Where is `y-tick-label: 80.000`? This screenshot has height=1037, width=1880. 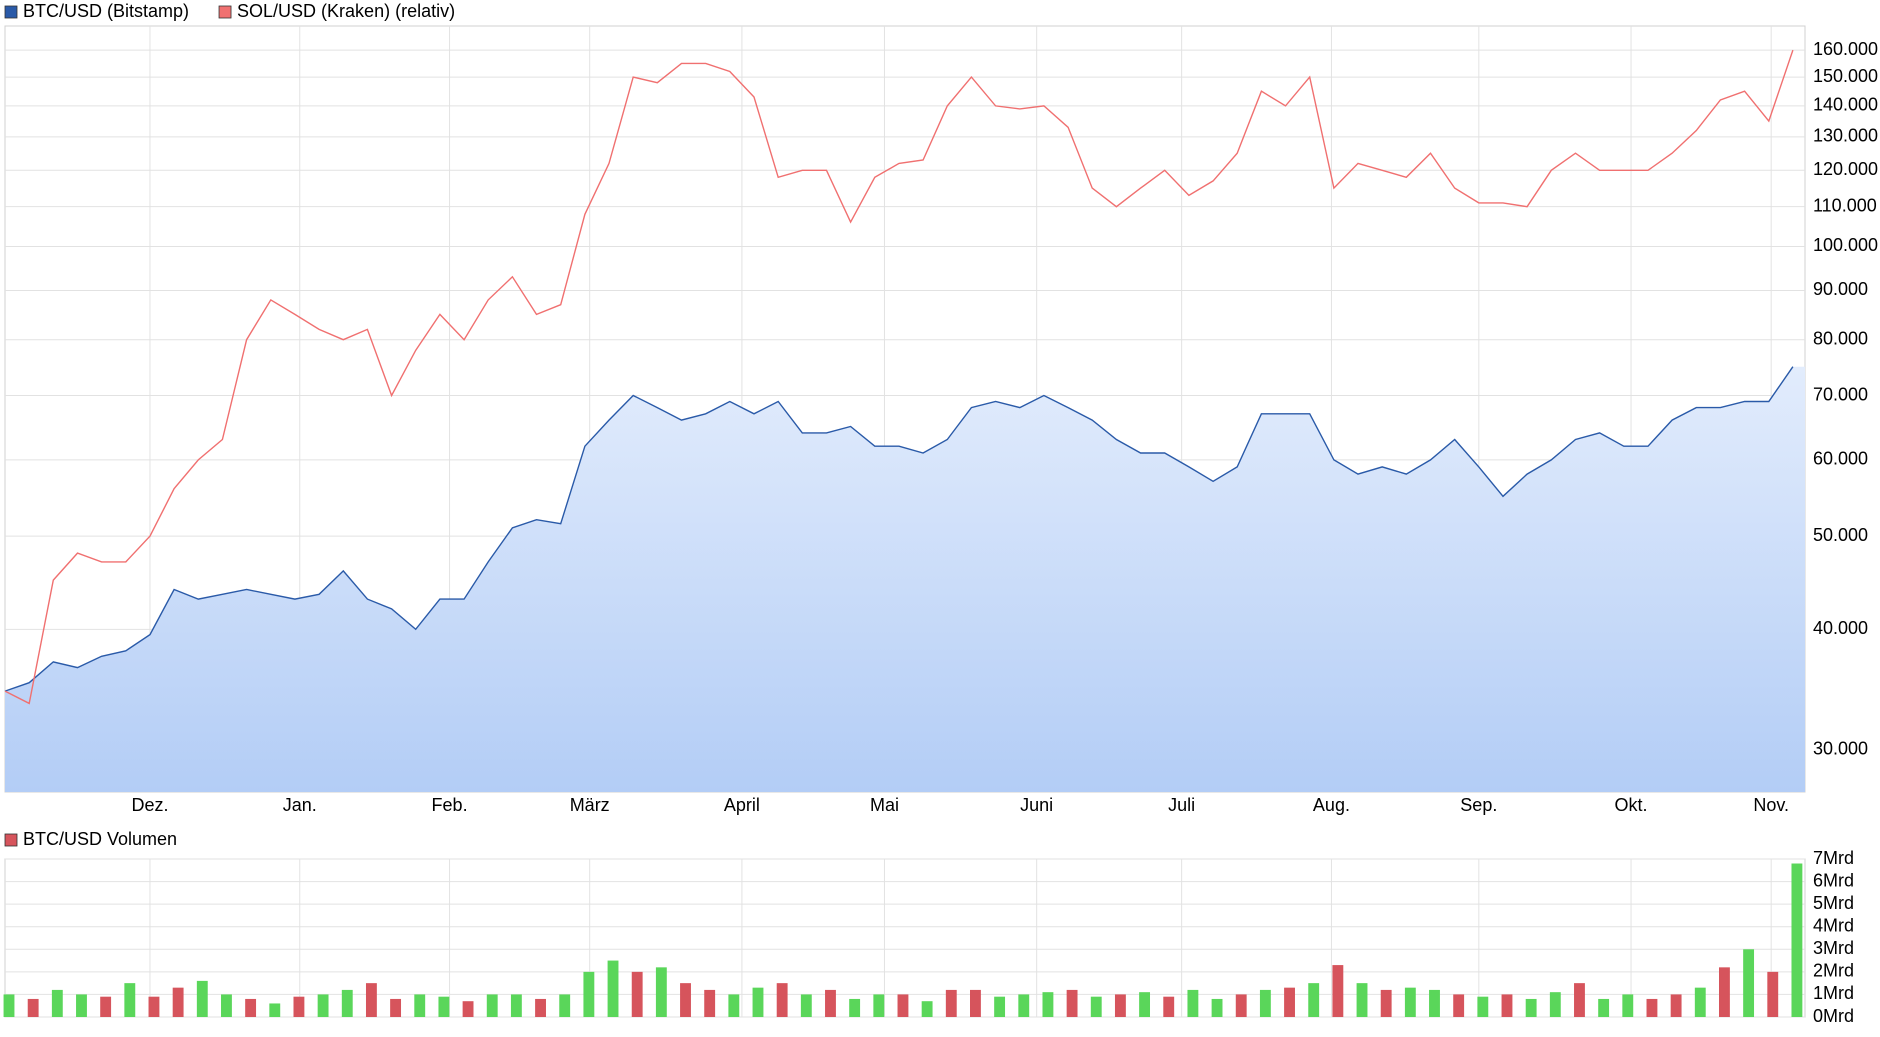
y-tick-label: 80.000 is located at coordinates (1840, 338).